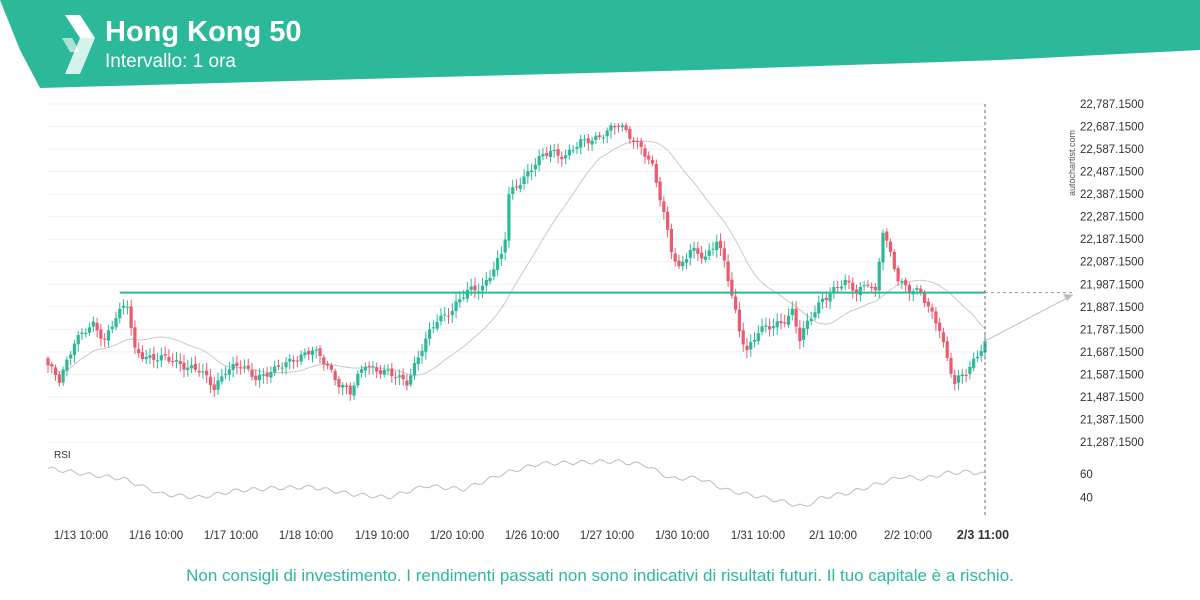 The height and width of the screenshot is (600, 1200). I want to click on time-tick-label: 1/16 10:00, so click(156, 536).